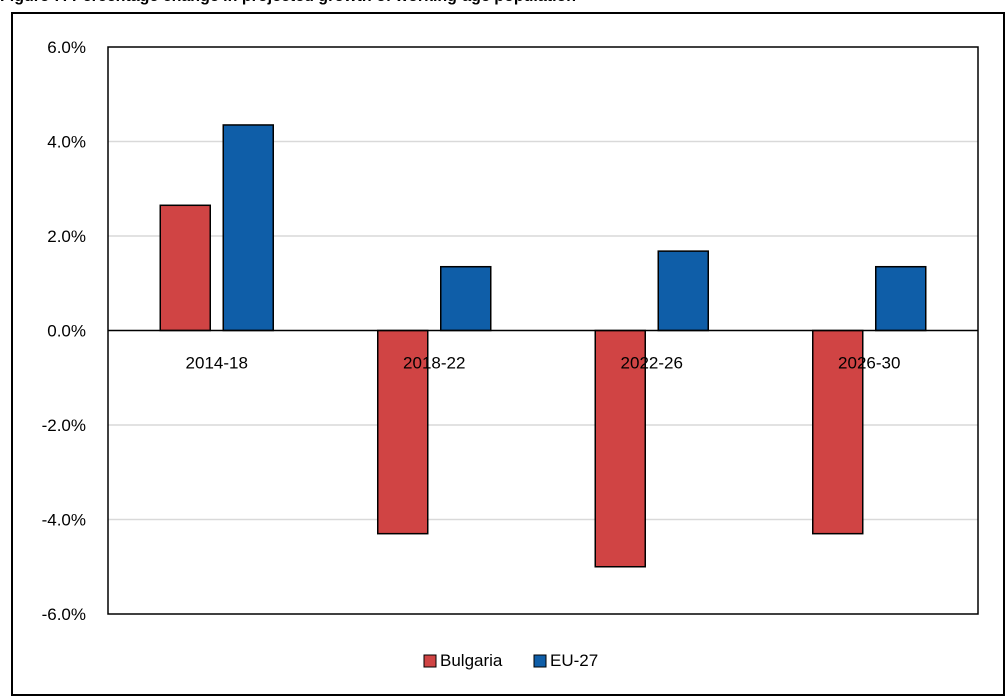 The image size is (1007, 698). Describe the element at coordinates (64, 614) in the screenshot. I see `y-tick-label: -6.0%` at that location.